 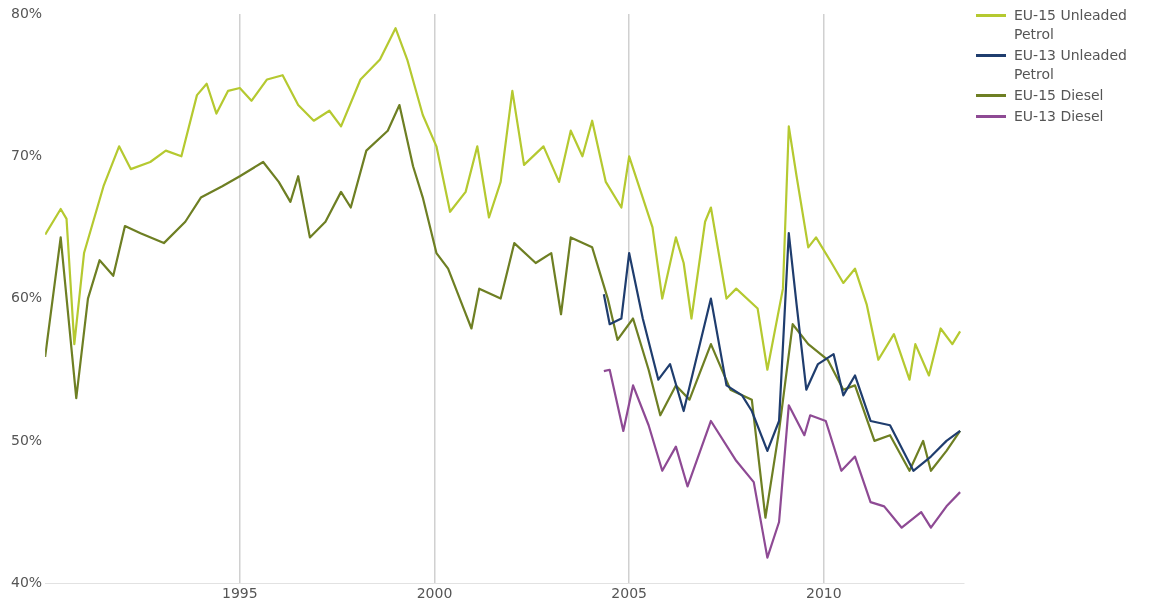 I want to click on legend-label: EU-15 Unleaded Petrol, so click(x=1071, y=25).